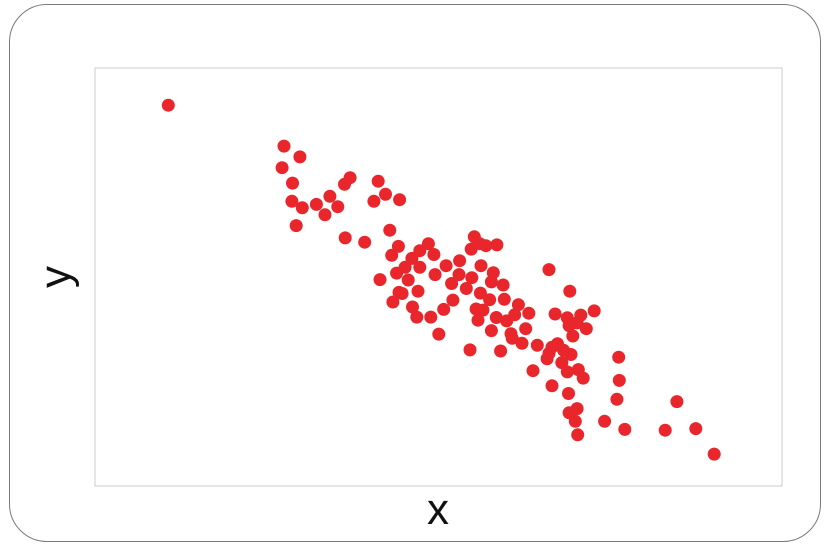  I want to click on x-axis-label: x, so click(438, 509).